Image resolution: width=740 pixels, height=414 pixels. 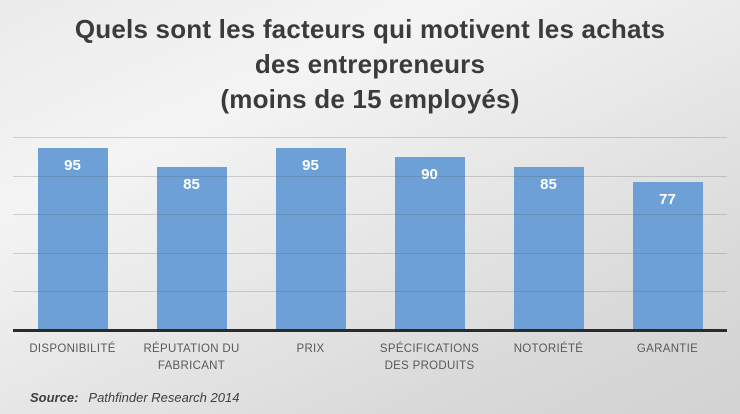 I want to click on bar: 90, so click(x=429, y=244).